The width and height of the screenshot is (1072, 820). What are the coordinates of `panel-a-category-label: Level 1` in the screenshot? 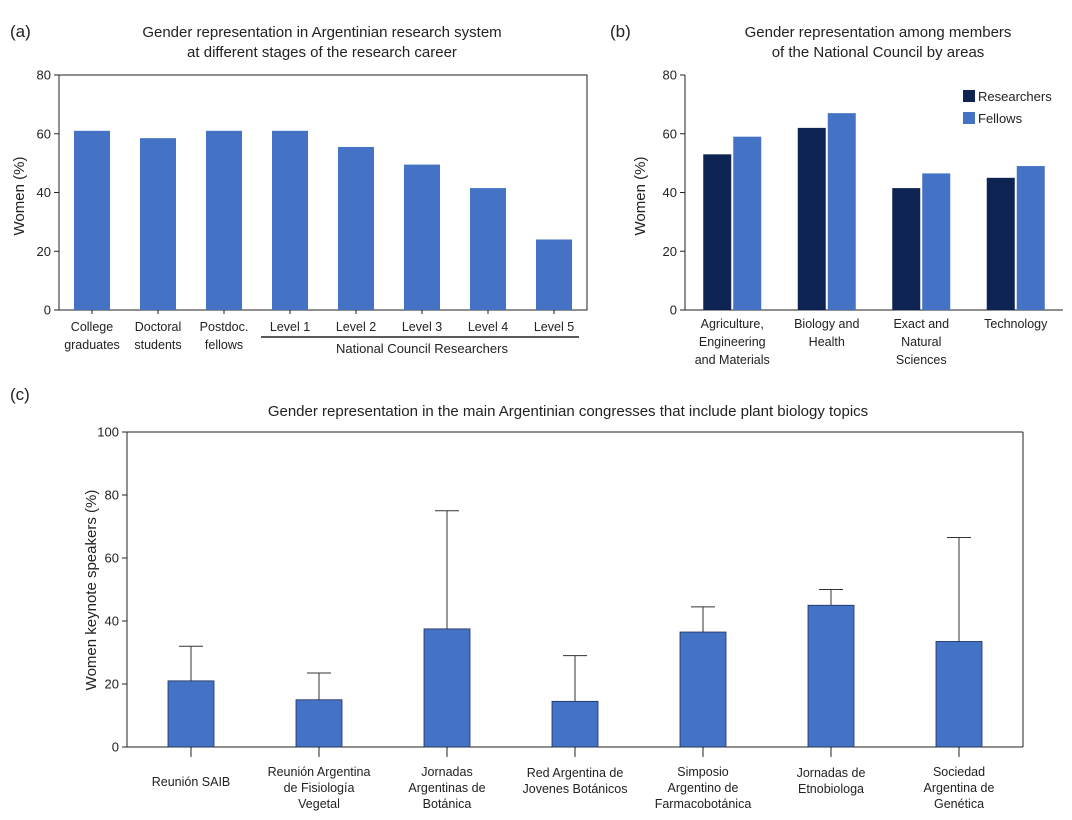 It's located at (290, 327).